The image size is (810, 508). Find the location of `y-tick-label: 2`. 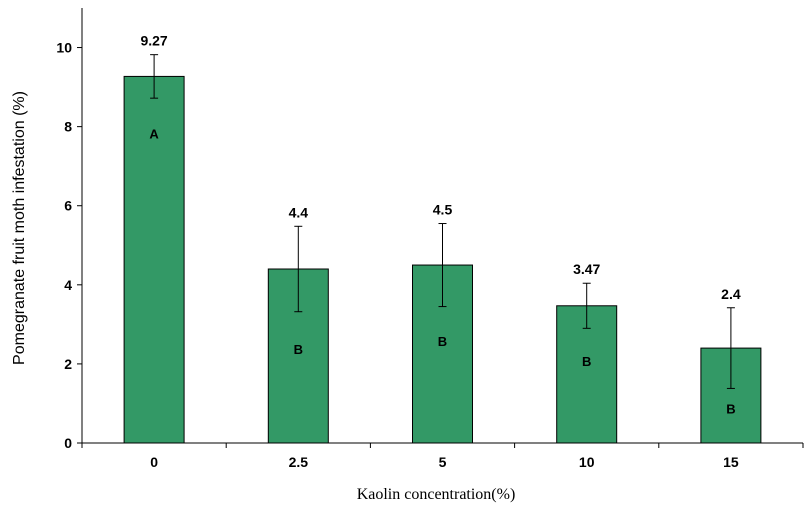

y-tick-label: 2 is located at coordinates (68, 364).